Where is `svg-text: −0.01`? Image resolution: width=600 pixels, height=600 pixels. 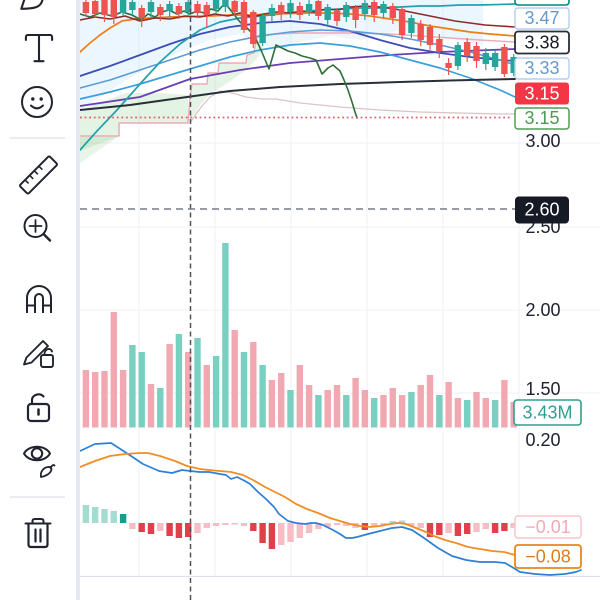 svg-text: −0.01 is located at coordinates (548, 527).